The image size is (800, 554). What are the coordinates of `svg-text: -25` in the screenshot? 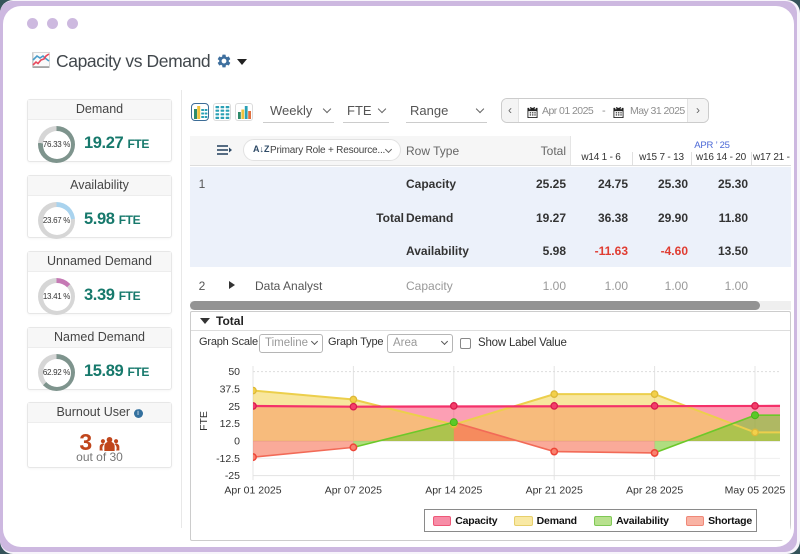 It's located at (232, 476).